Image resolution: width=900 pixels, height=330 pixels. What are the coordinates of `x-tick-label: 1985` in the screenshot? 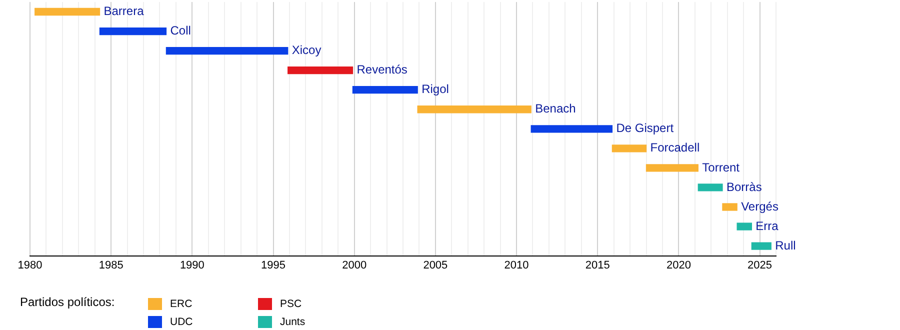 It's located at (111, 265).